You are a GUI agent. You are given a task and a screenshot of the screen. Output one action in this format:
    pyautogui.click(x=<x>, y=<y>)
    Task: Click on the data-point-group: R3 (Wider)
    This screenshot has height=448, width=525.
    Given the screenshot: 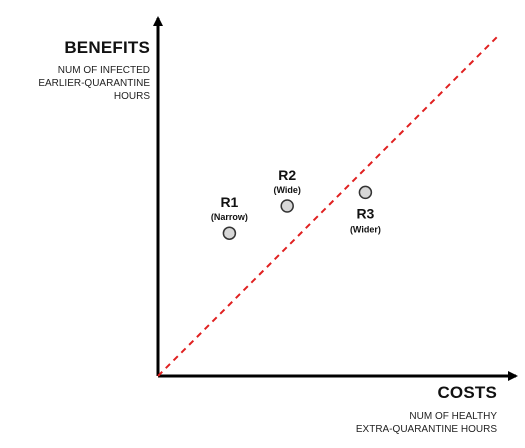 What is the action you would take?
    pyautogui.click(x=365, y=209)
    